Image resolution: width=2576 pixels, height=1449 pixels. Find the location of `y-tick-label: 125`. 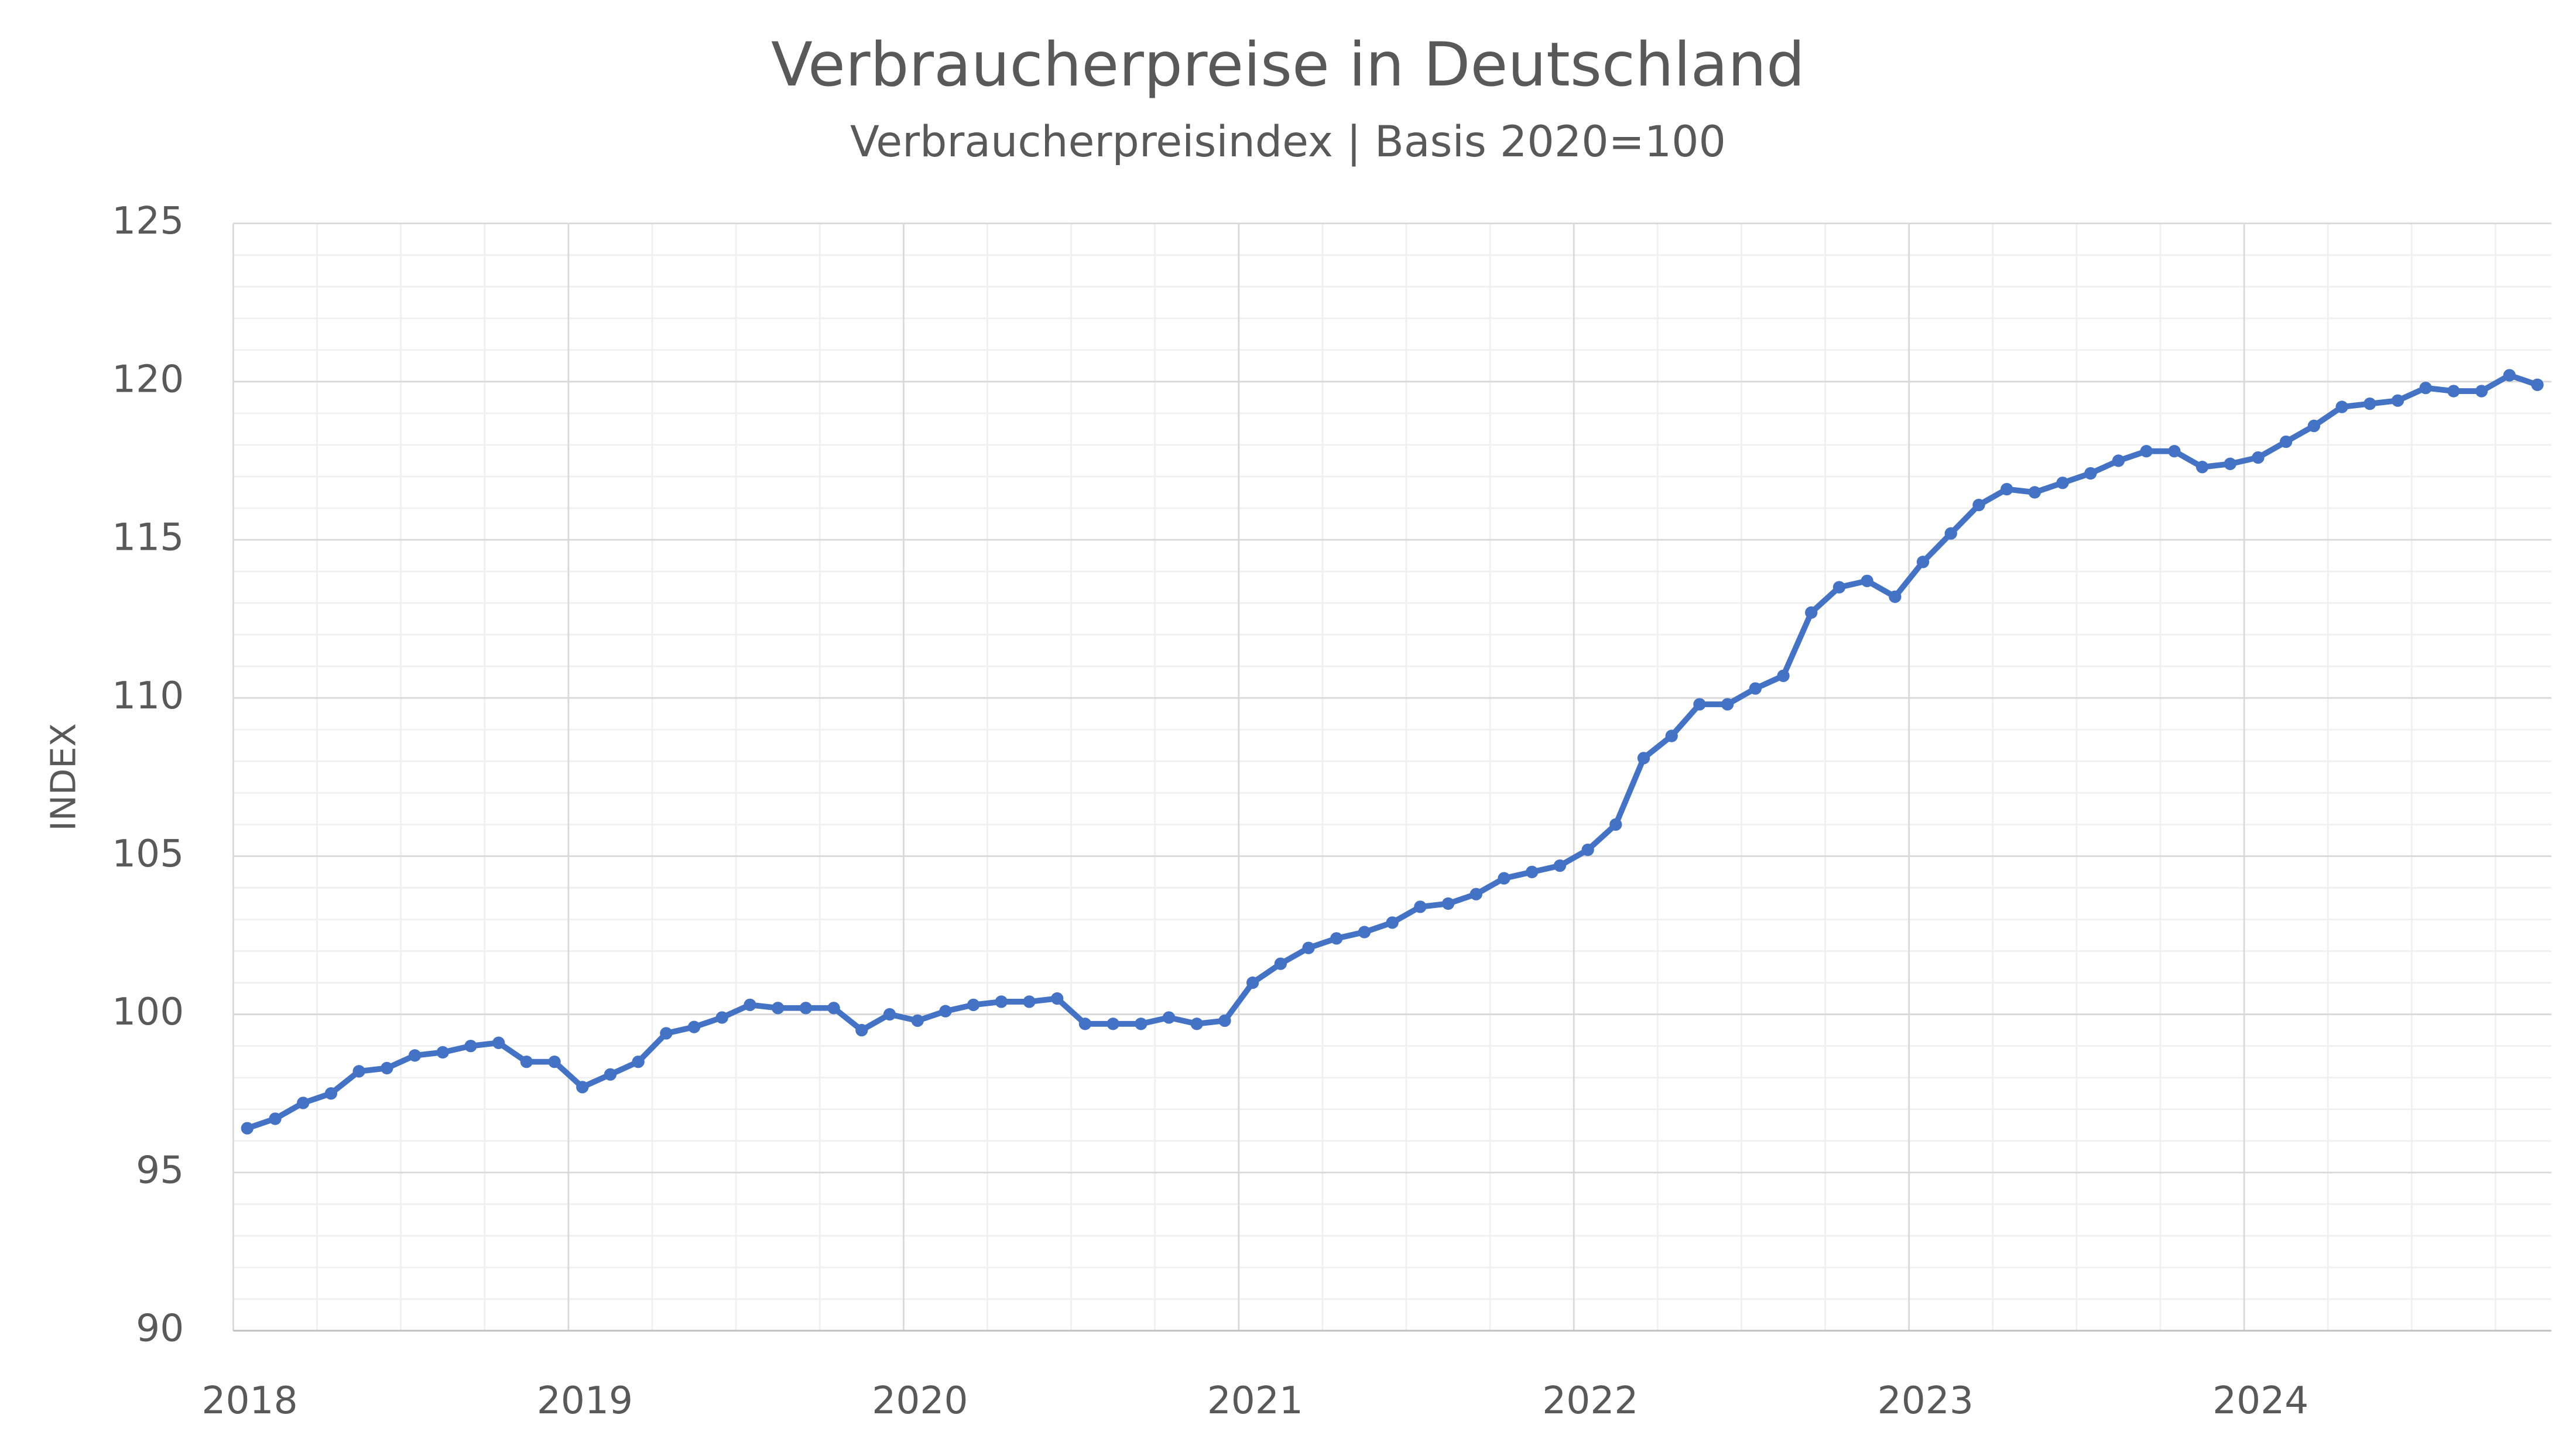

y-tick-label: 125 is located at coordinates (148, 221).